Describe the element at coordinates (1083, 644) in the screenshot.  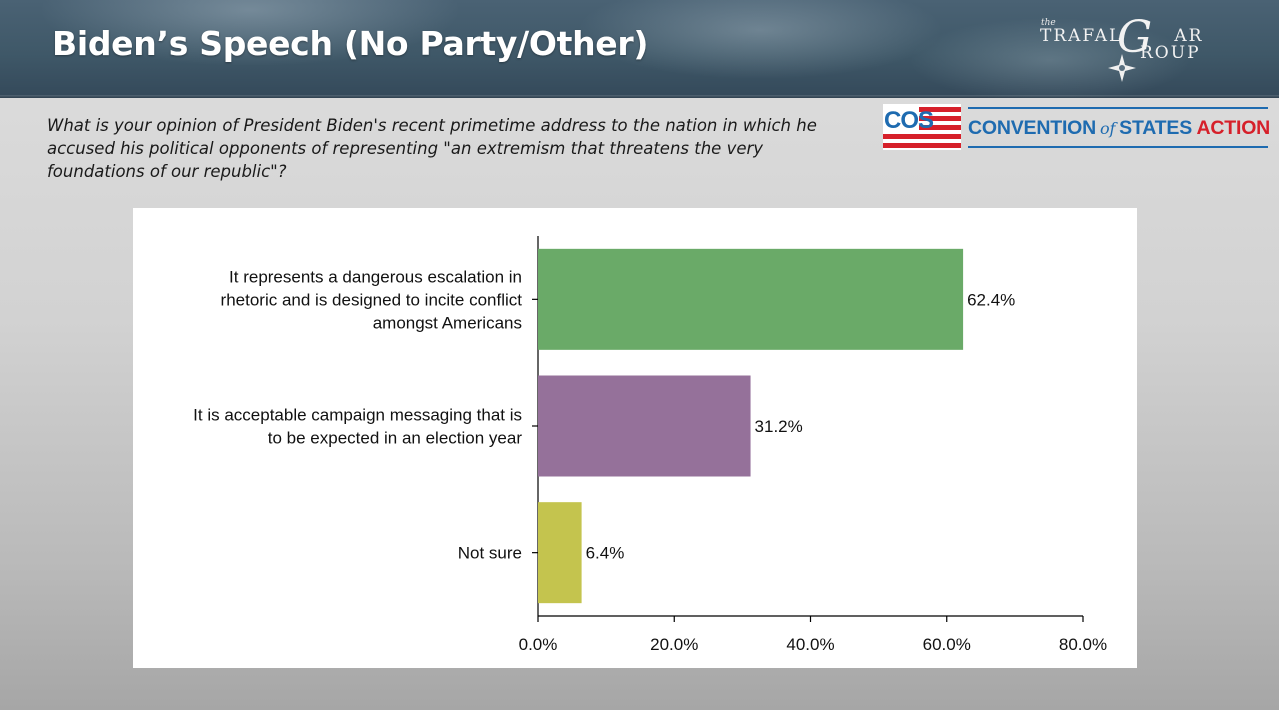
I see `x-tick-label-5: 80.0%` at that location.